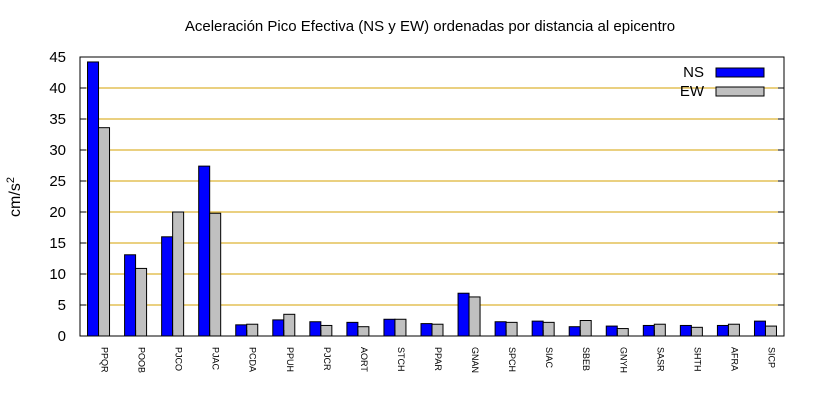  I want to click on bar-ew-ppar, so click(437, 330).